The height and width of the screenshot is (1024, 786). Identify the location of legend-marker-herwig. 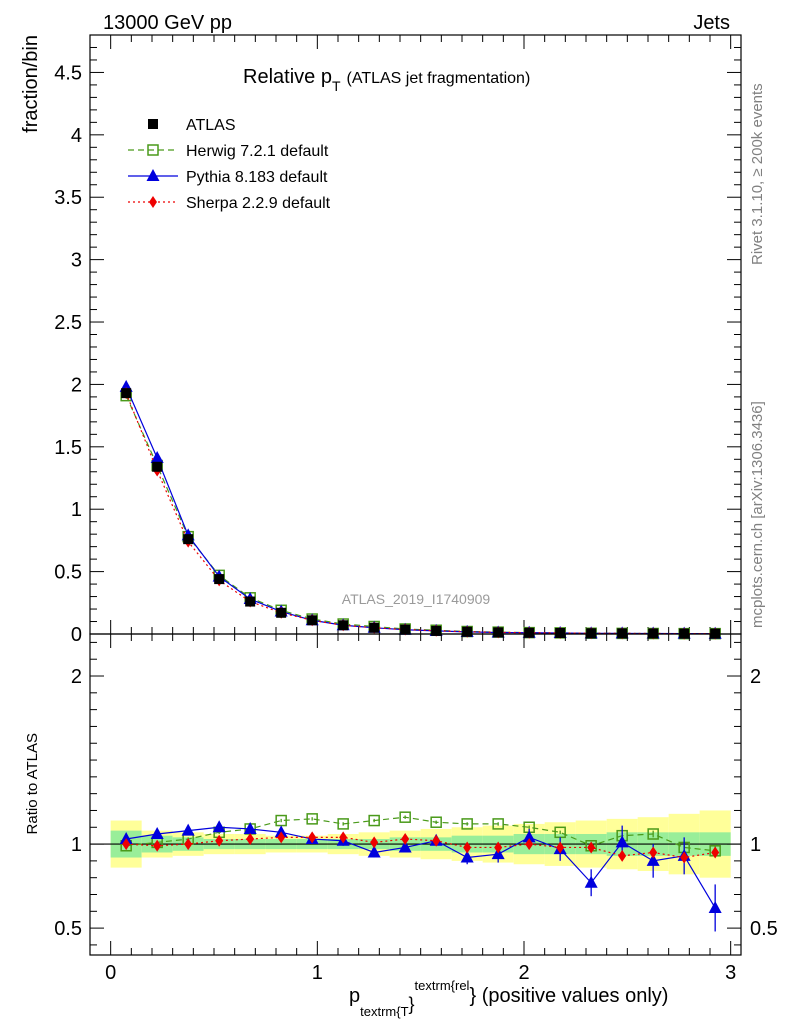
(153, 150).